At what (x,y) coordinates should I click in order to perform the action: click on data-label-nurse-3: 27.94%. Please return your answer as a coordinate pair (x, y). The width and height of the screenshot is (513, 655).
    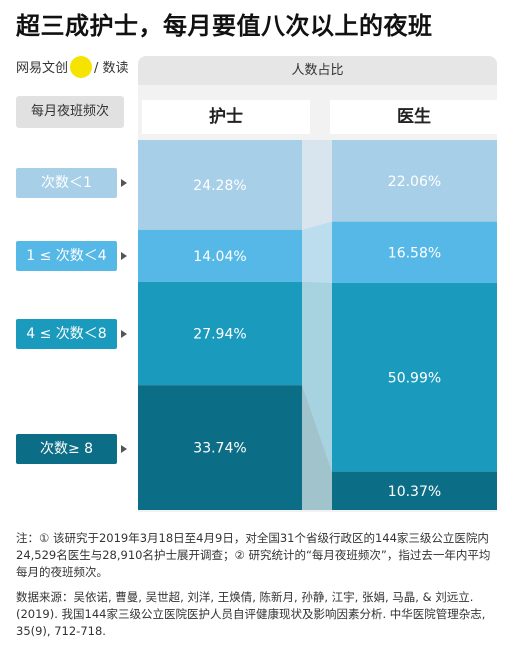
    Looking at the image, I should click on (219, 334).